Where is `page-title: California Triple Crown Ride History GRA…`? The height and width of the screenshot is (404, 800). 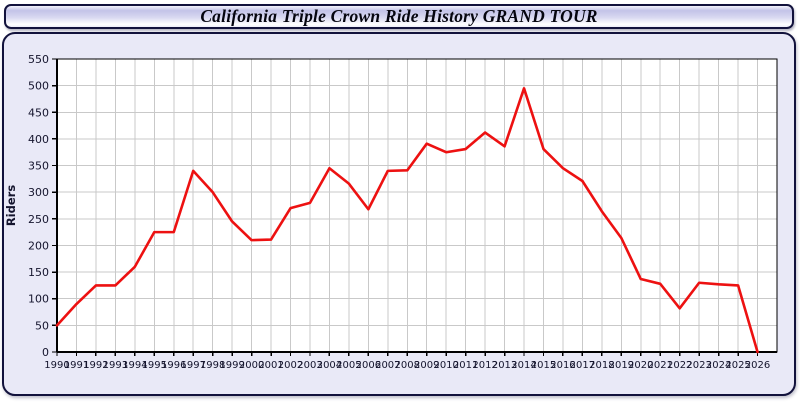
page-title: California Triple Crown Ride History GRA… is located at coordinates (399, 16).